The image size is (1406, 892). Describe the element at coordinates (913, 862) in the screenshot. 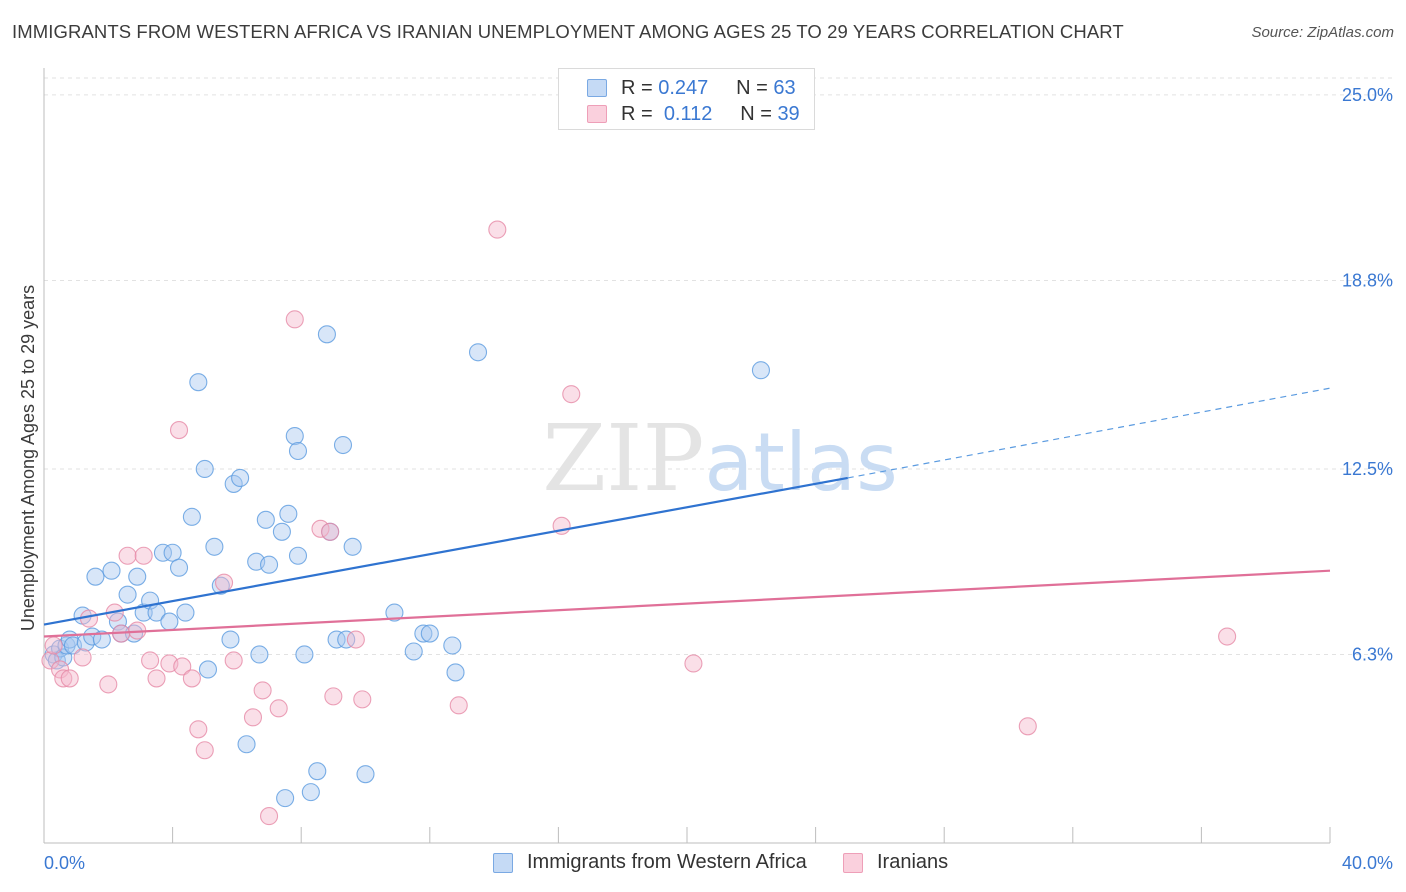

I see `bottom-legend-label: Iranians` at that location.